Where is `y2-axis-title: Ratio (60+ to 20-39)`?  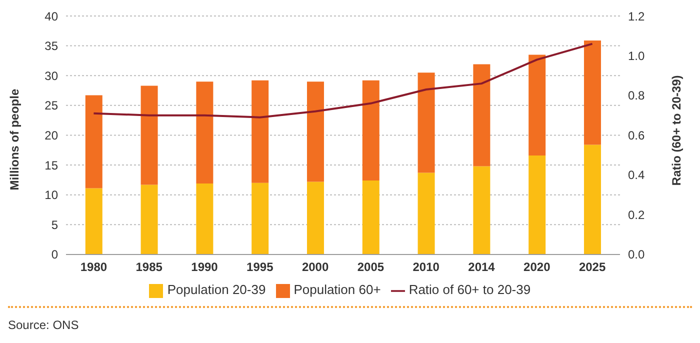 y2-axis-title: Ratio (60+ to 20-39) is located at coordinates (676, 130).